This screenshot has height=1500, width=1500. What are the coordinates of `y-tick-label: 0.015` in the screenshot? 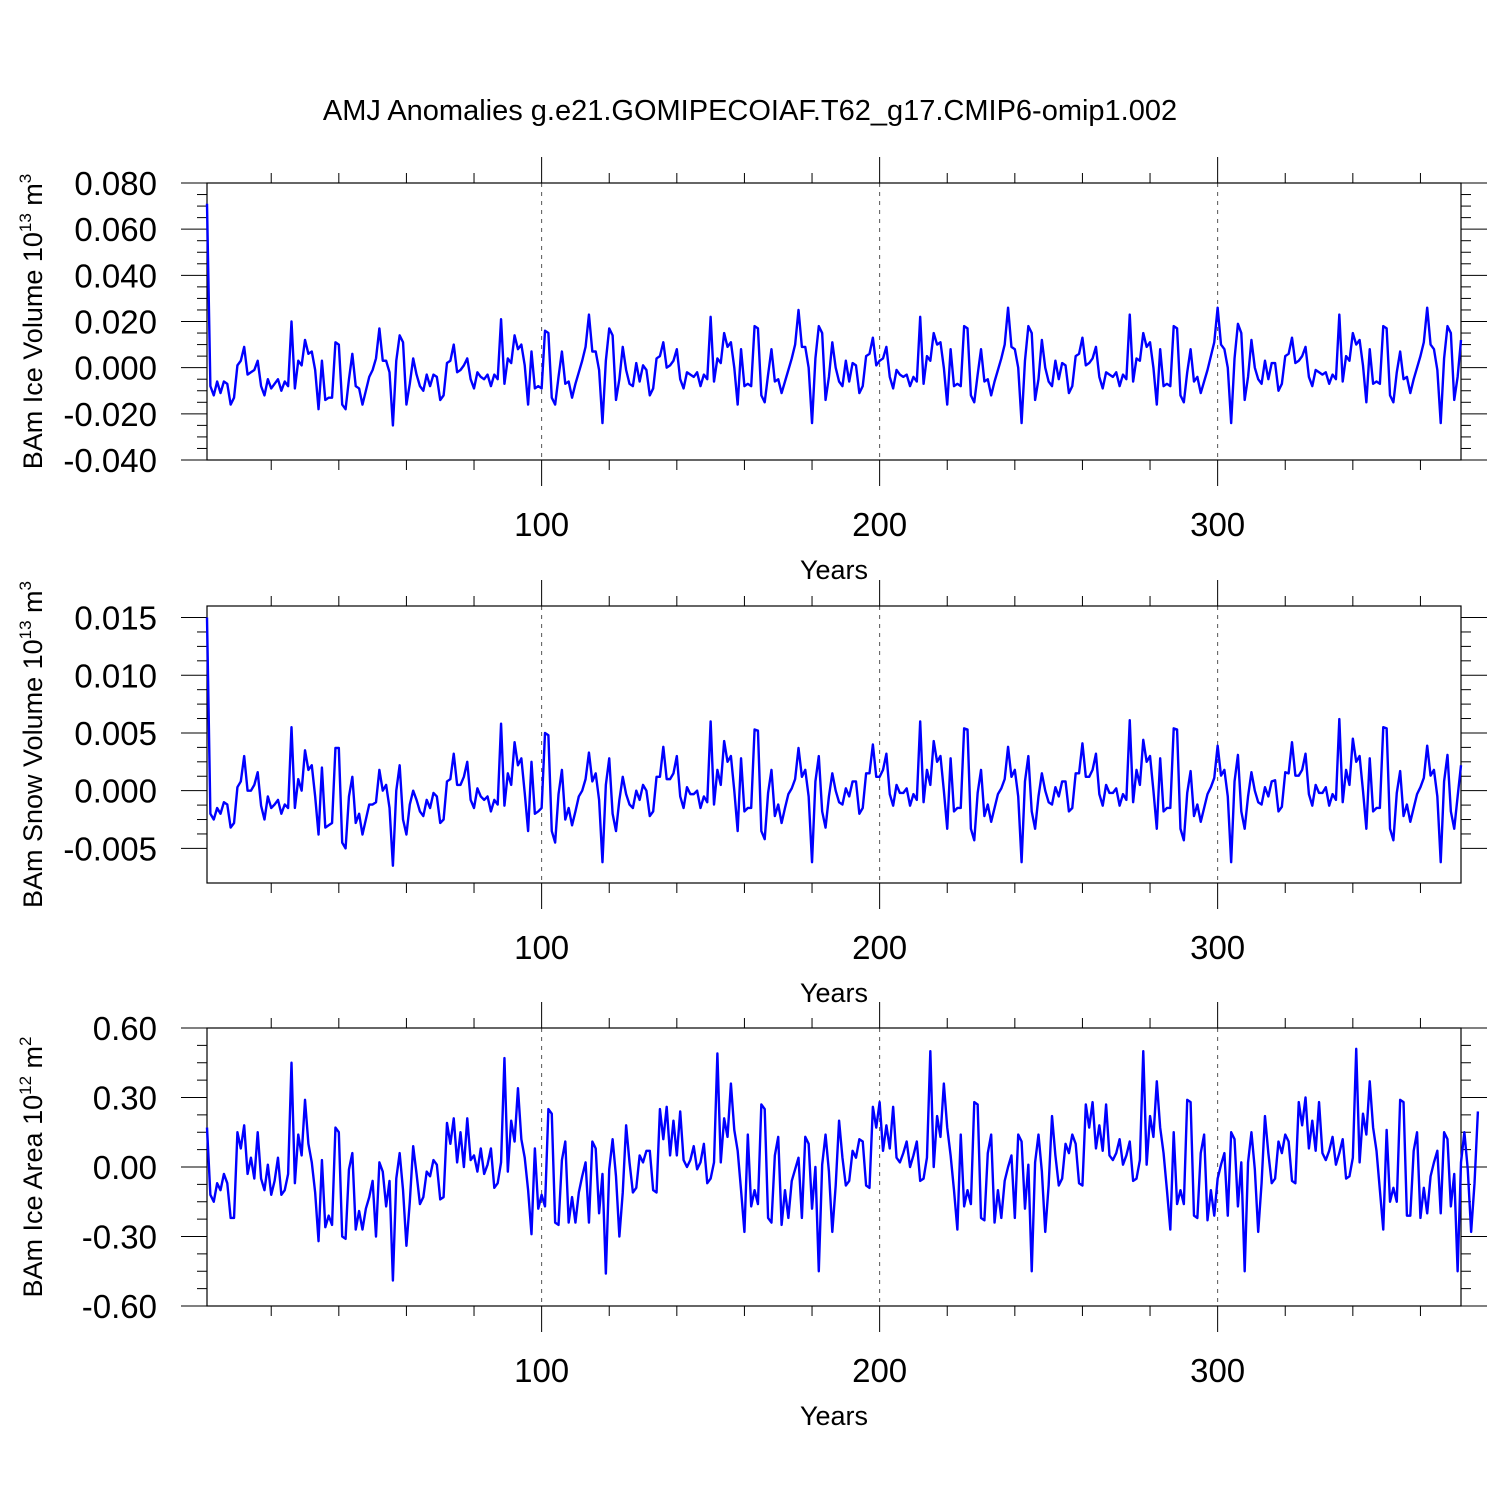 It's located at (115, 618).